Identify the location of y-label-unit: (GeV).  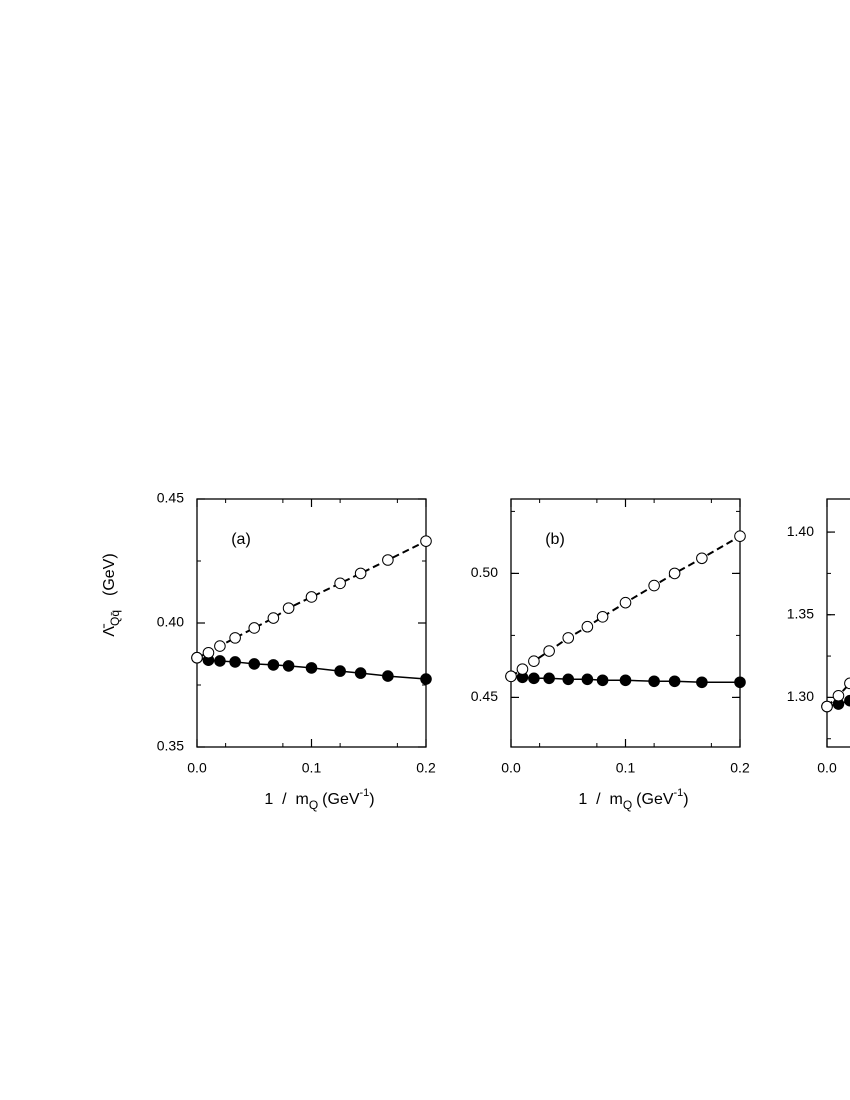
(109, 574).